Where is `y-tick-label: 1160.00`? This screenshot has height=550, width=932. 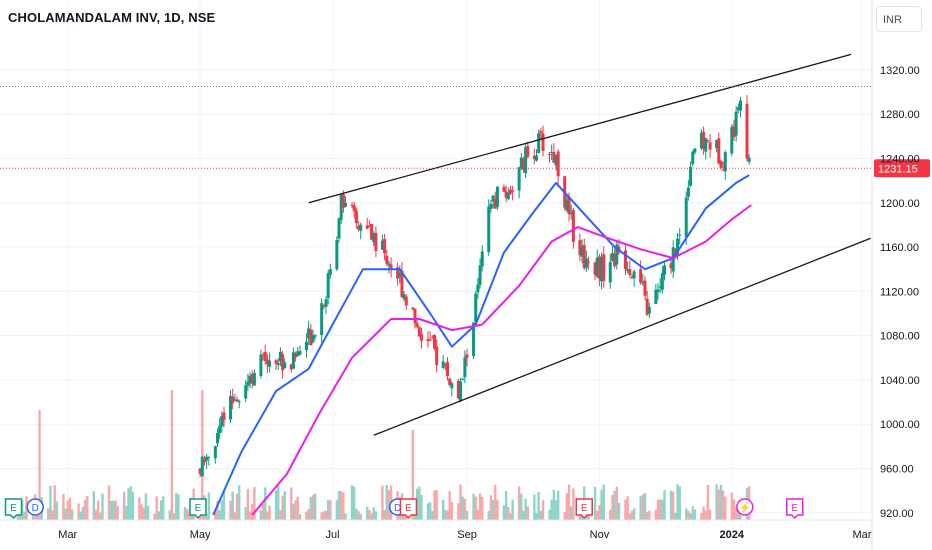 y-tick-label: 1160.00 is located at coordinates (899, 248).